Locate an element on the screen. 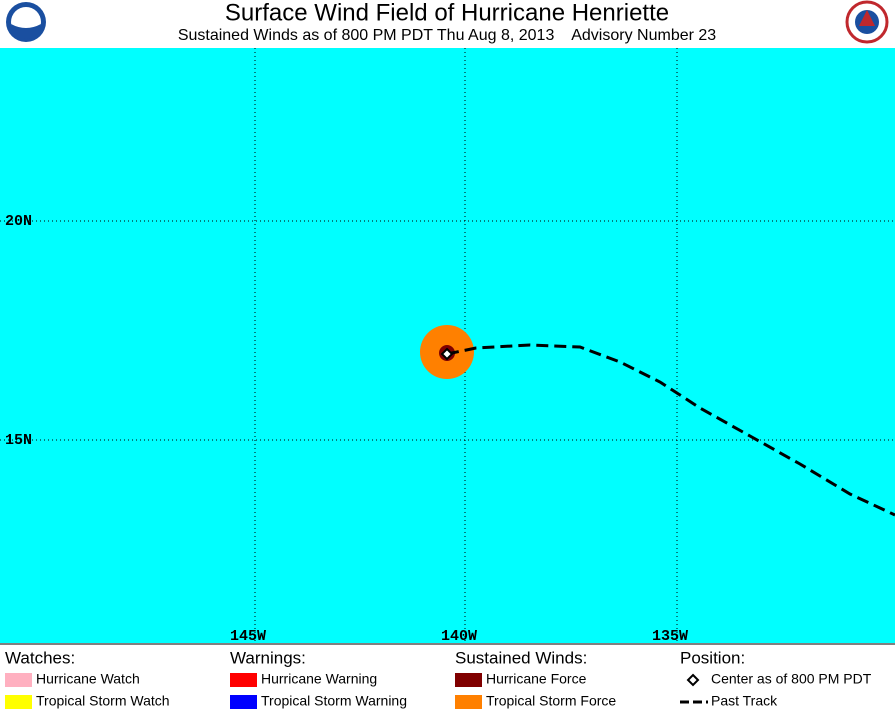  legend-heading: Watches: is located at coordinates (40, 657).